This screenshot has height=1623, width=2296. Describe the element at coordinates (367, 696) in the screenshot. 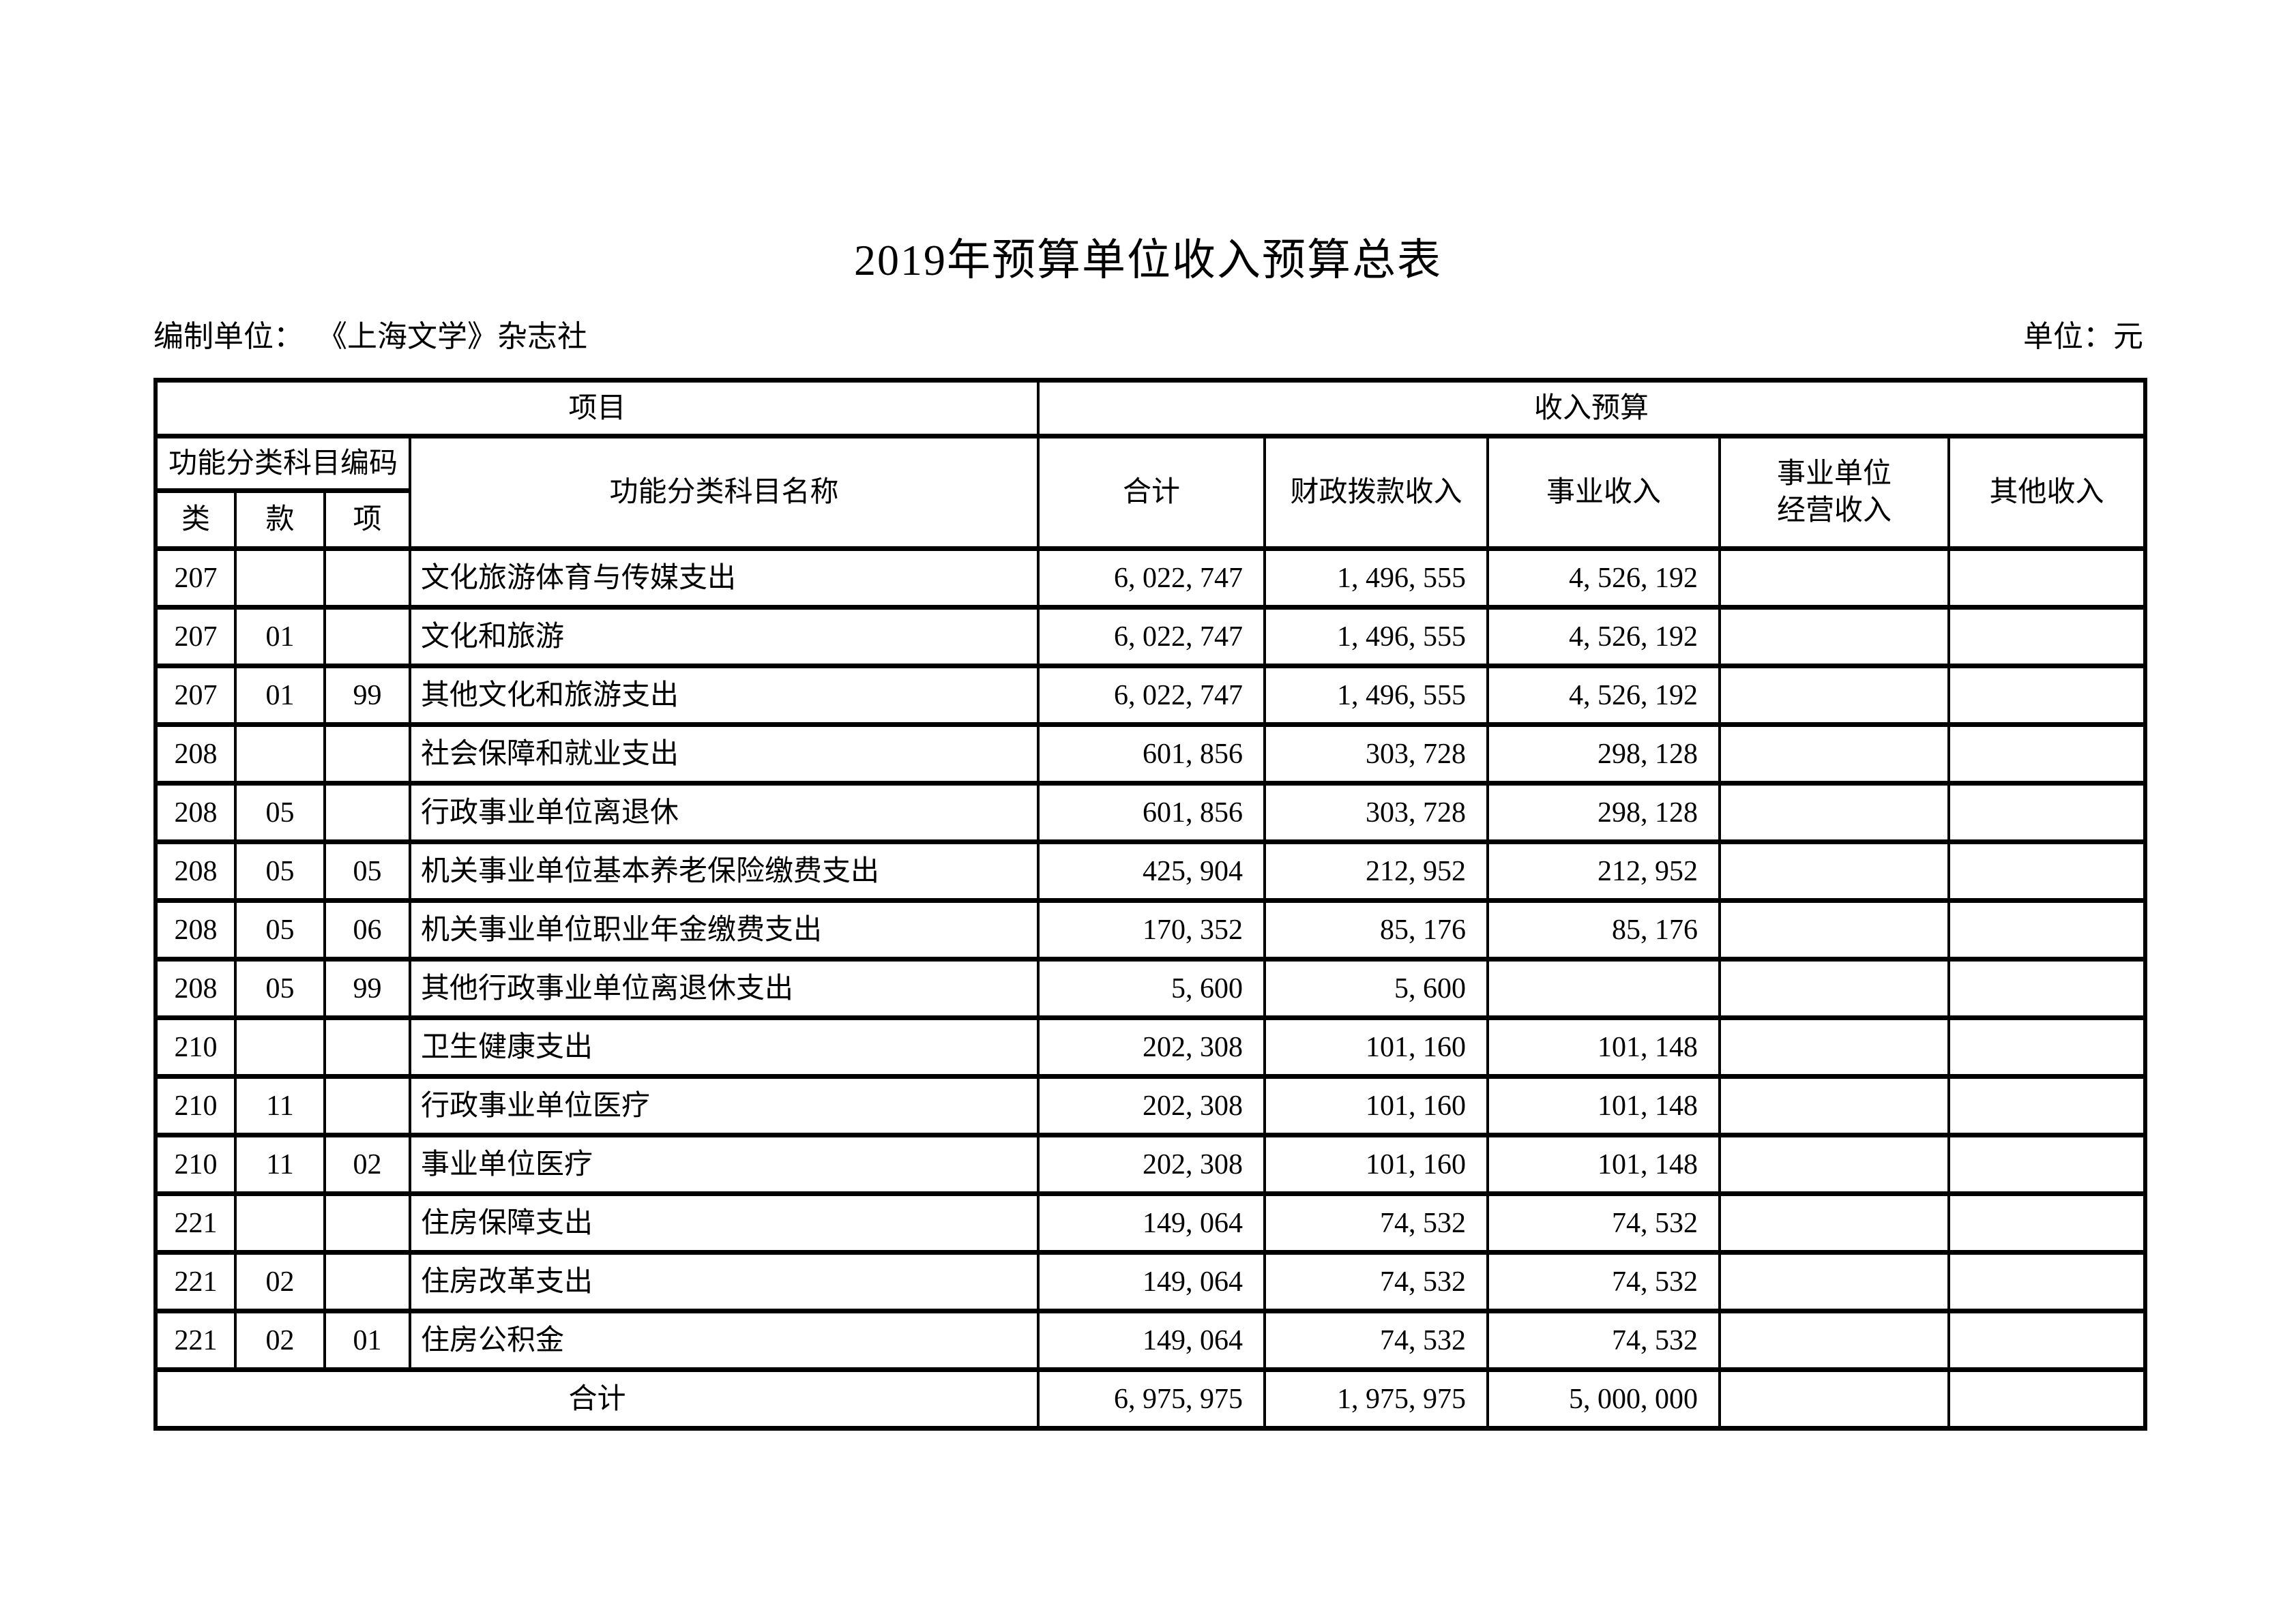

I see `xiang-cell: 99` at that location.